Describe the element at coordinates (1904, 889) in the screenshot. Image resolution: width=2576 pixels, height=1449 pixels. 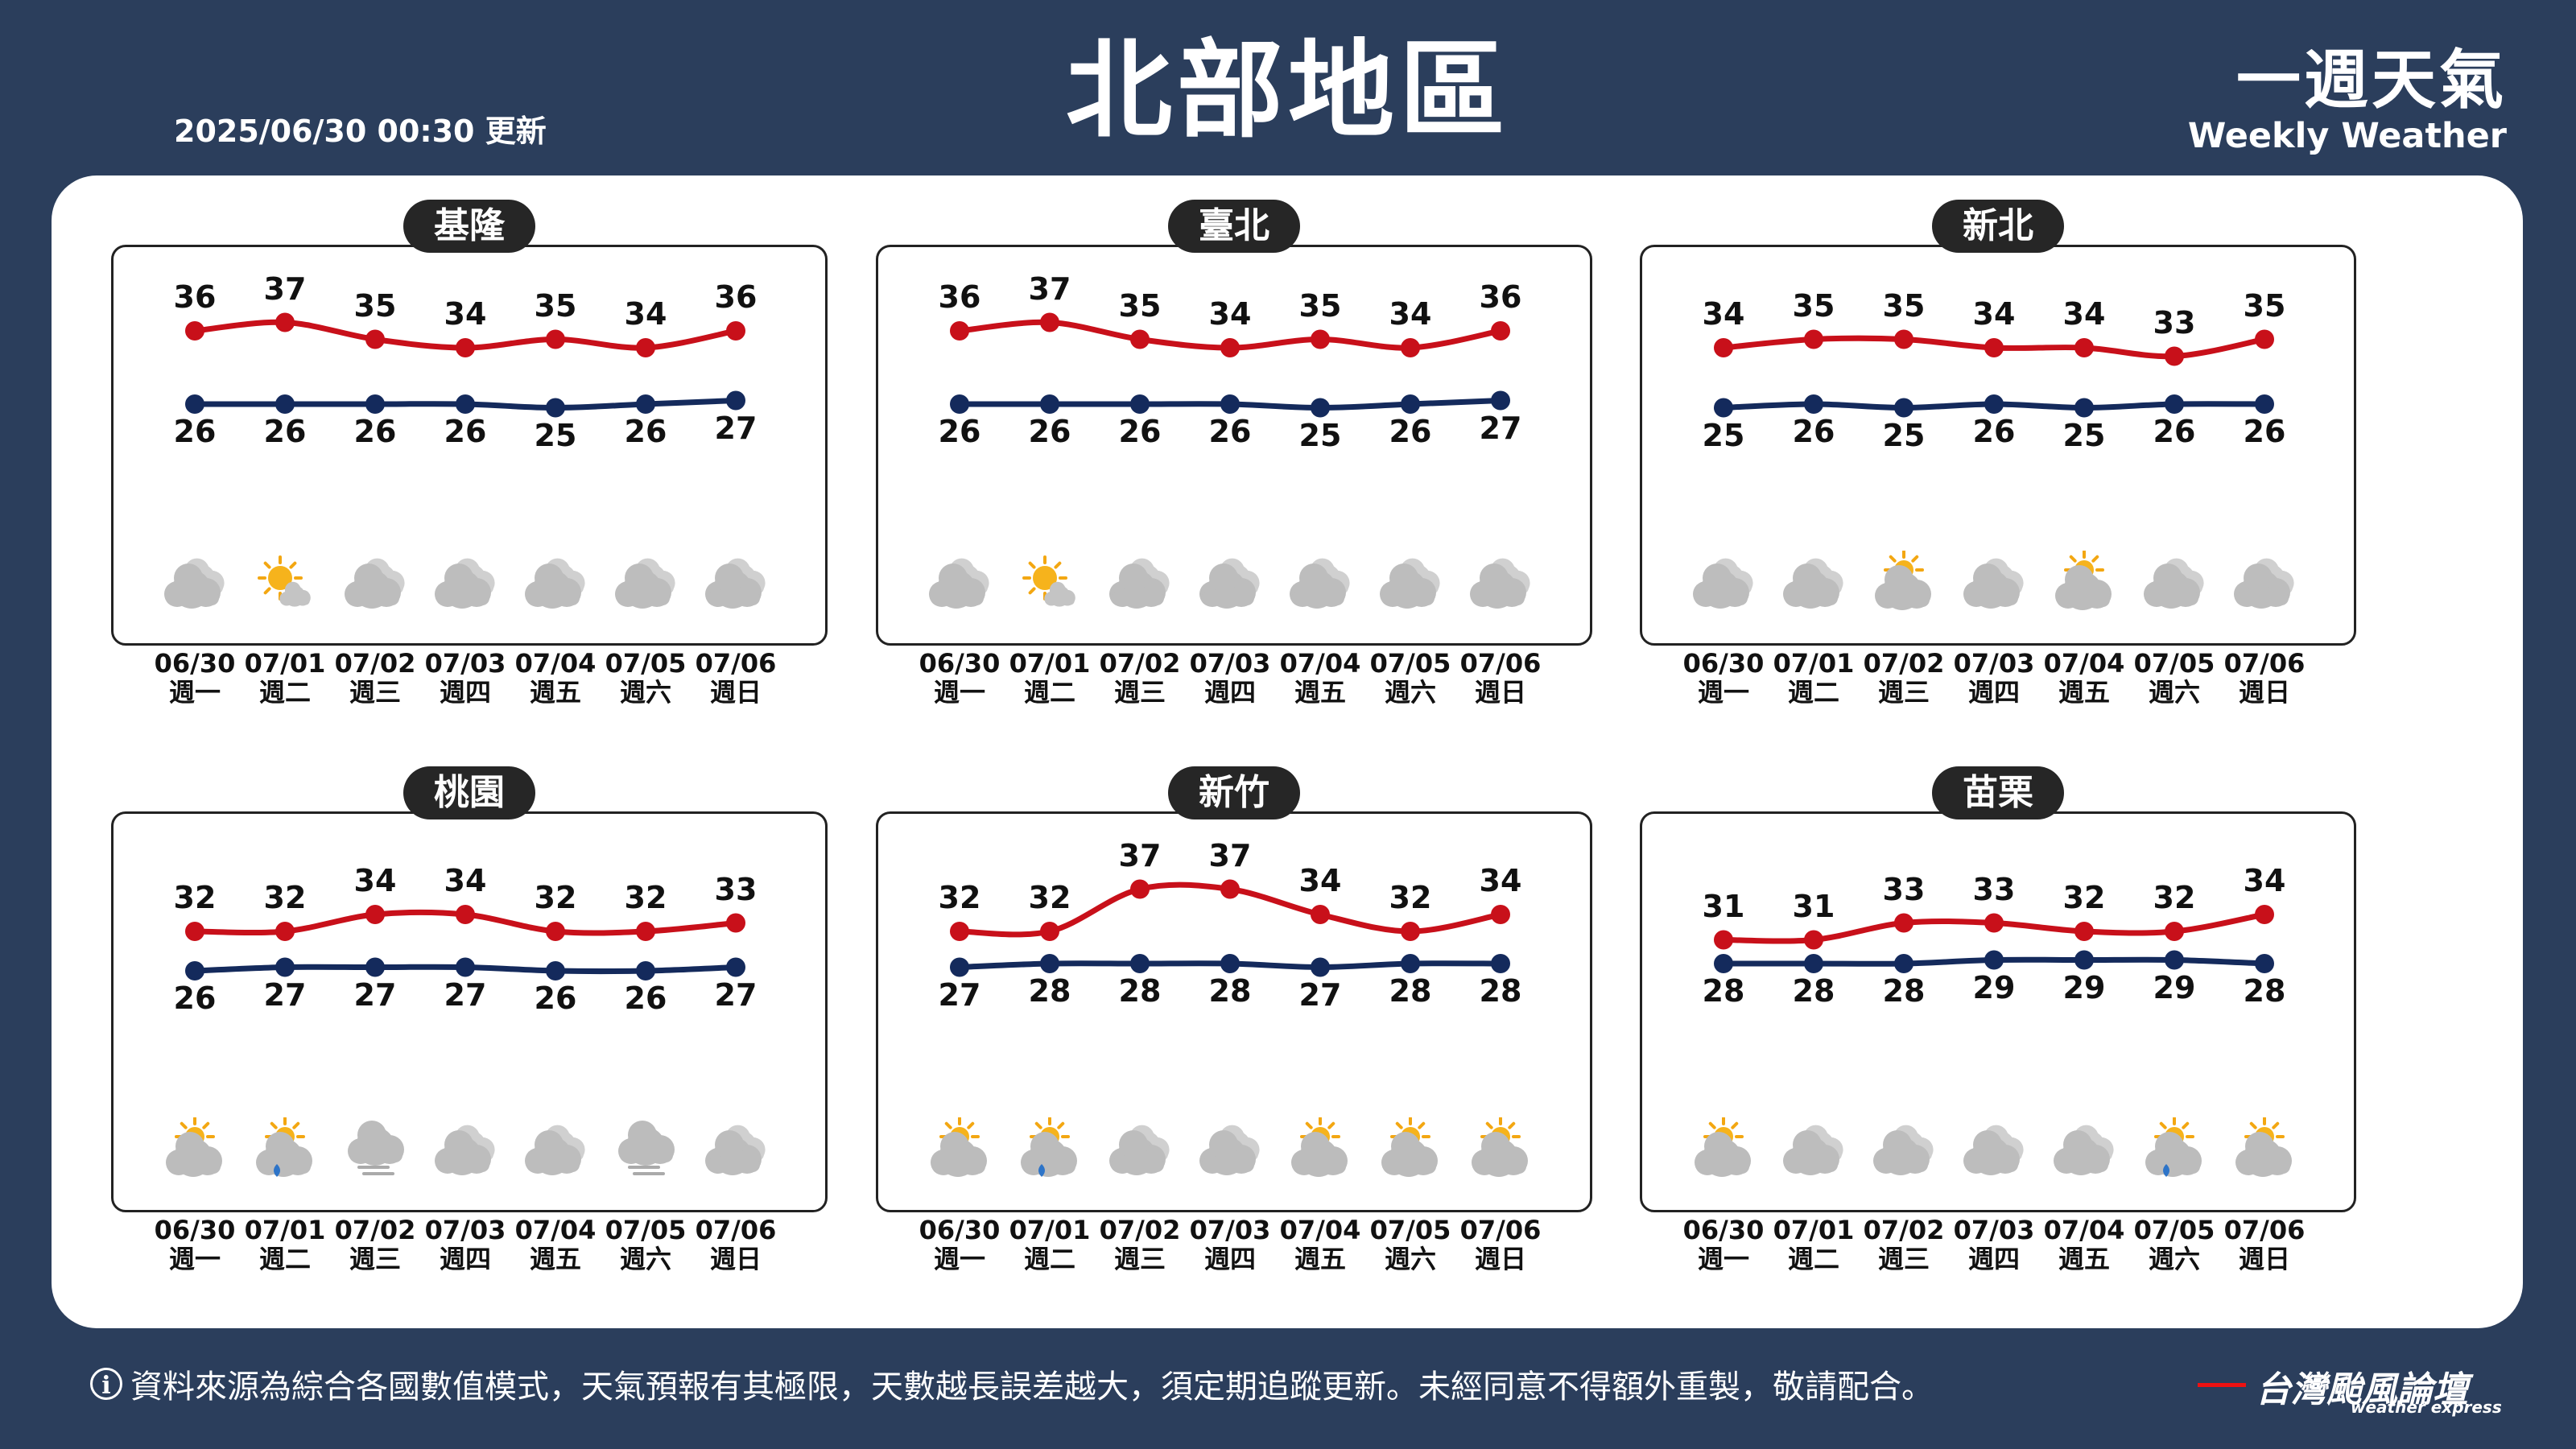
I see `high-temp-label: 33` at that location.